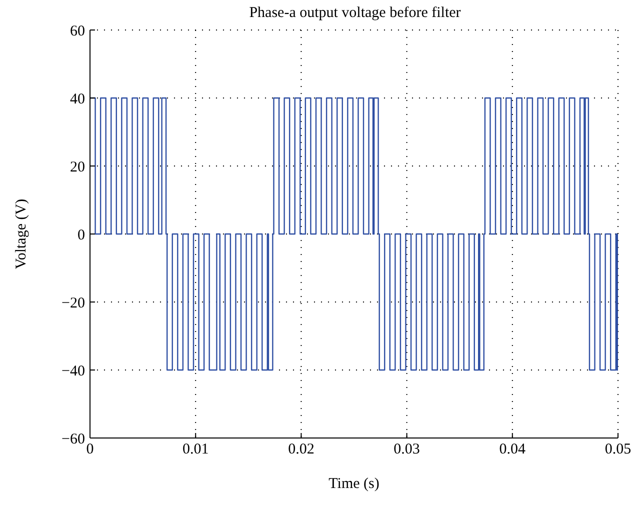  I want to click on y-tick-label: 40, so click(77, 99).